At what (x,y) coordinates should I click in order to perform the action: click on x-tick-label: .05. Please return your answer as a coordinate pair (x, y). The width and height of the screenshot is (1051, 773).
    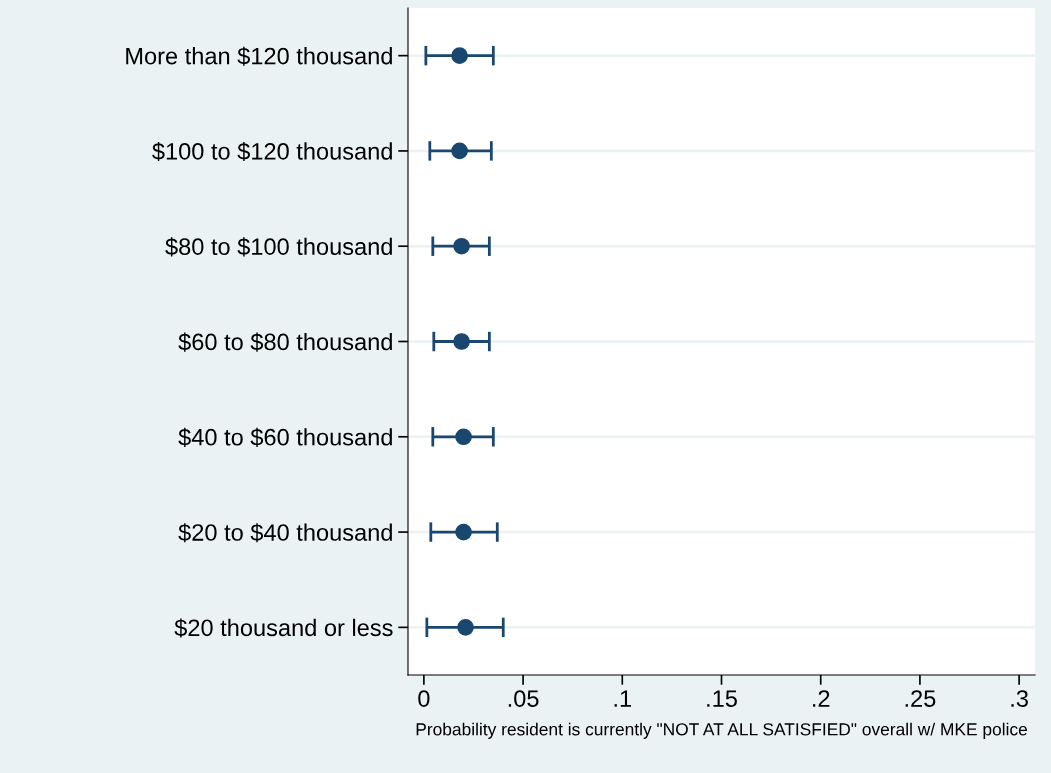
    Looking at the image, I should click on (523, 698).